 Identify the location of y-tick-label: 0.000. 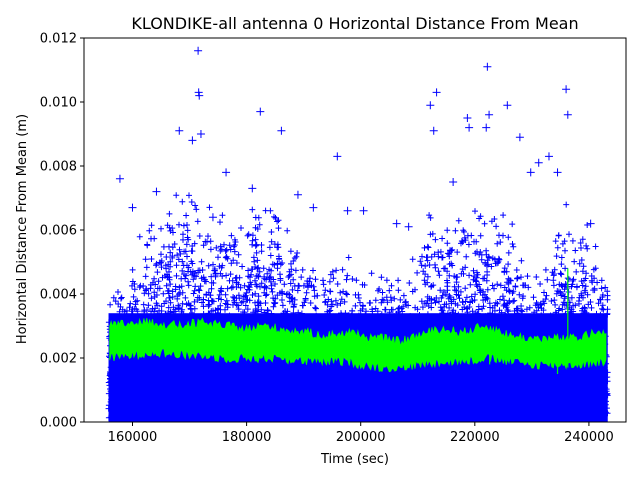
(58, 423).